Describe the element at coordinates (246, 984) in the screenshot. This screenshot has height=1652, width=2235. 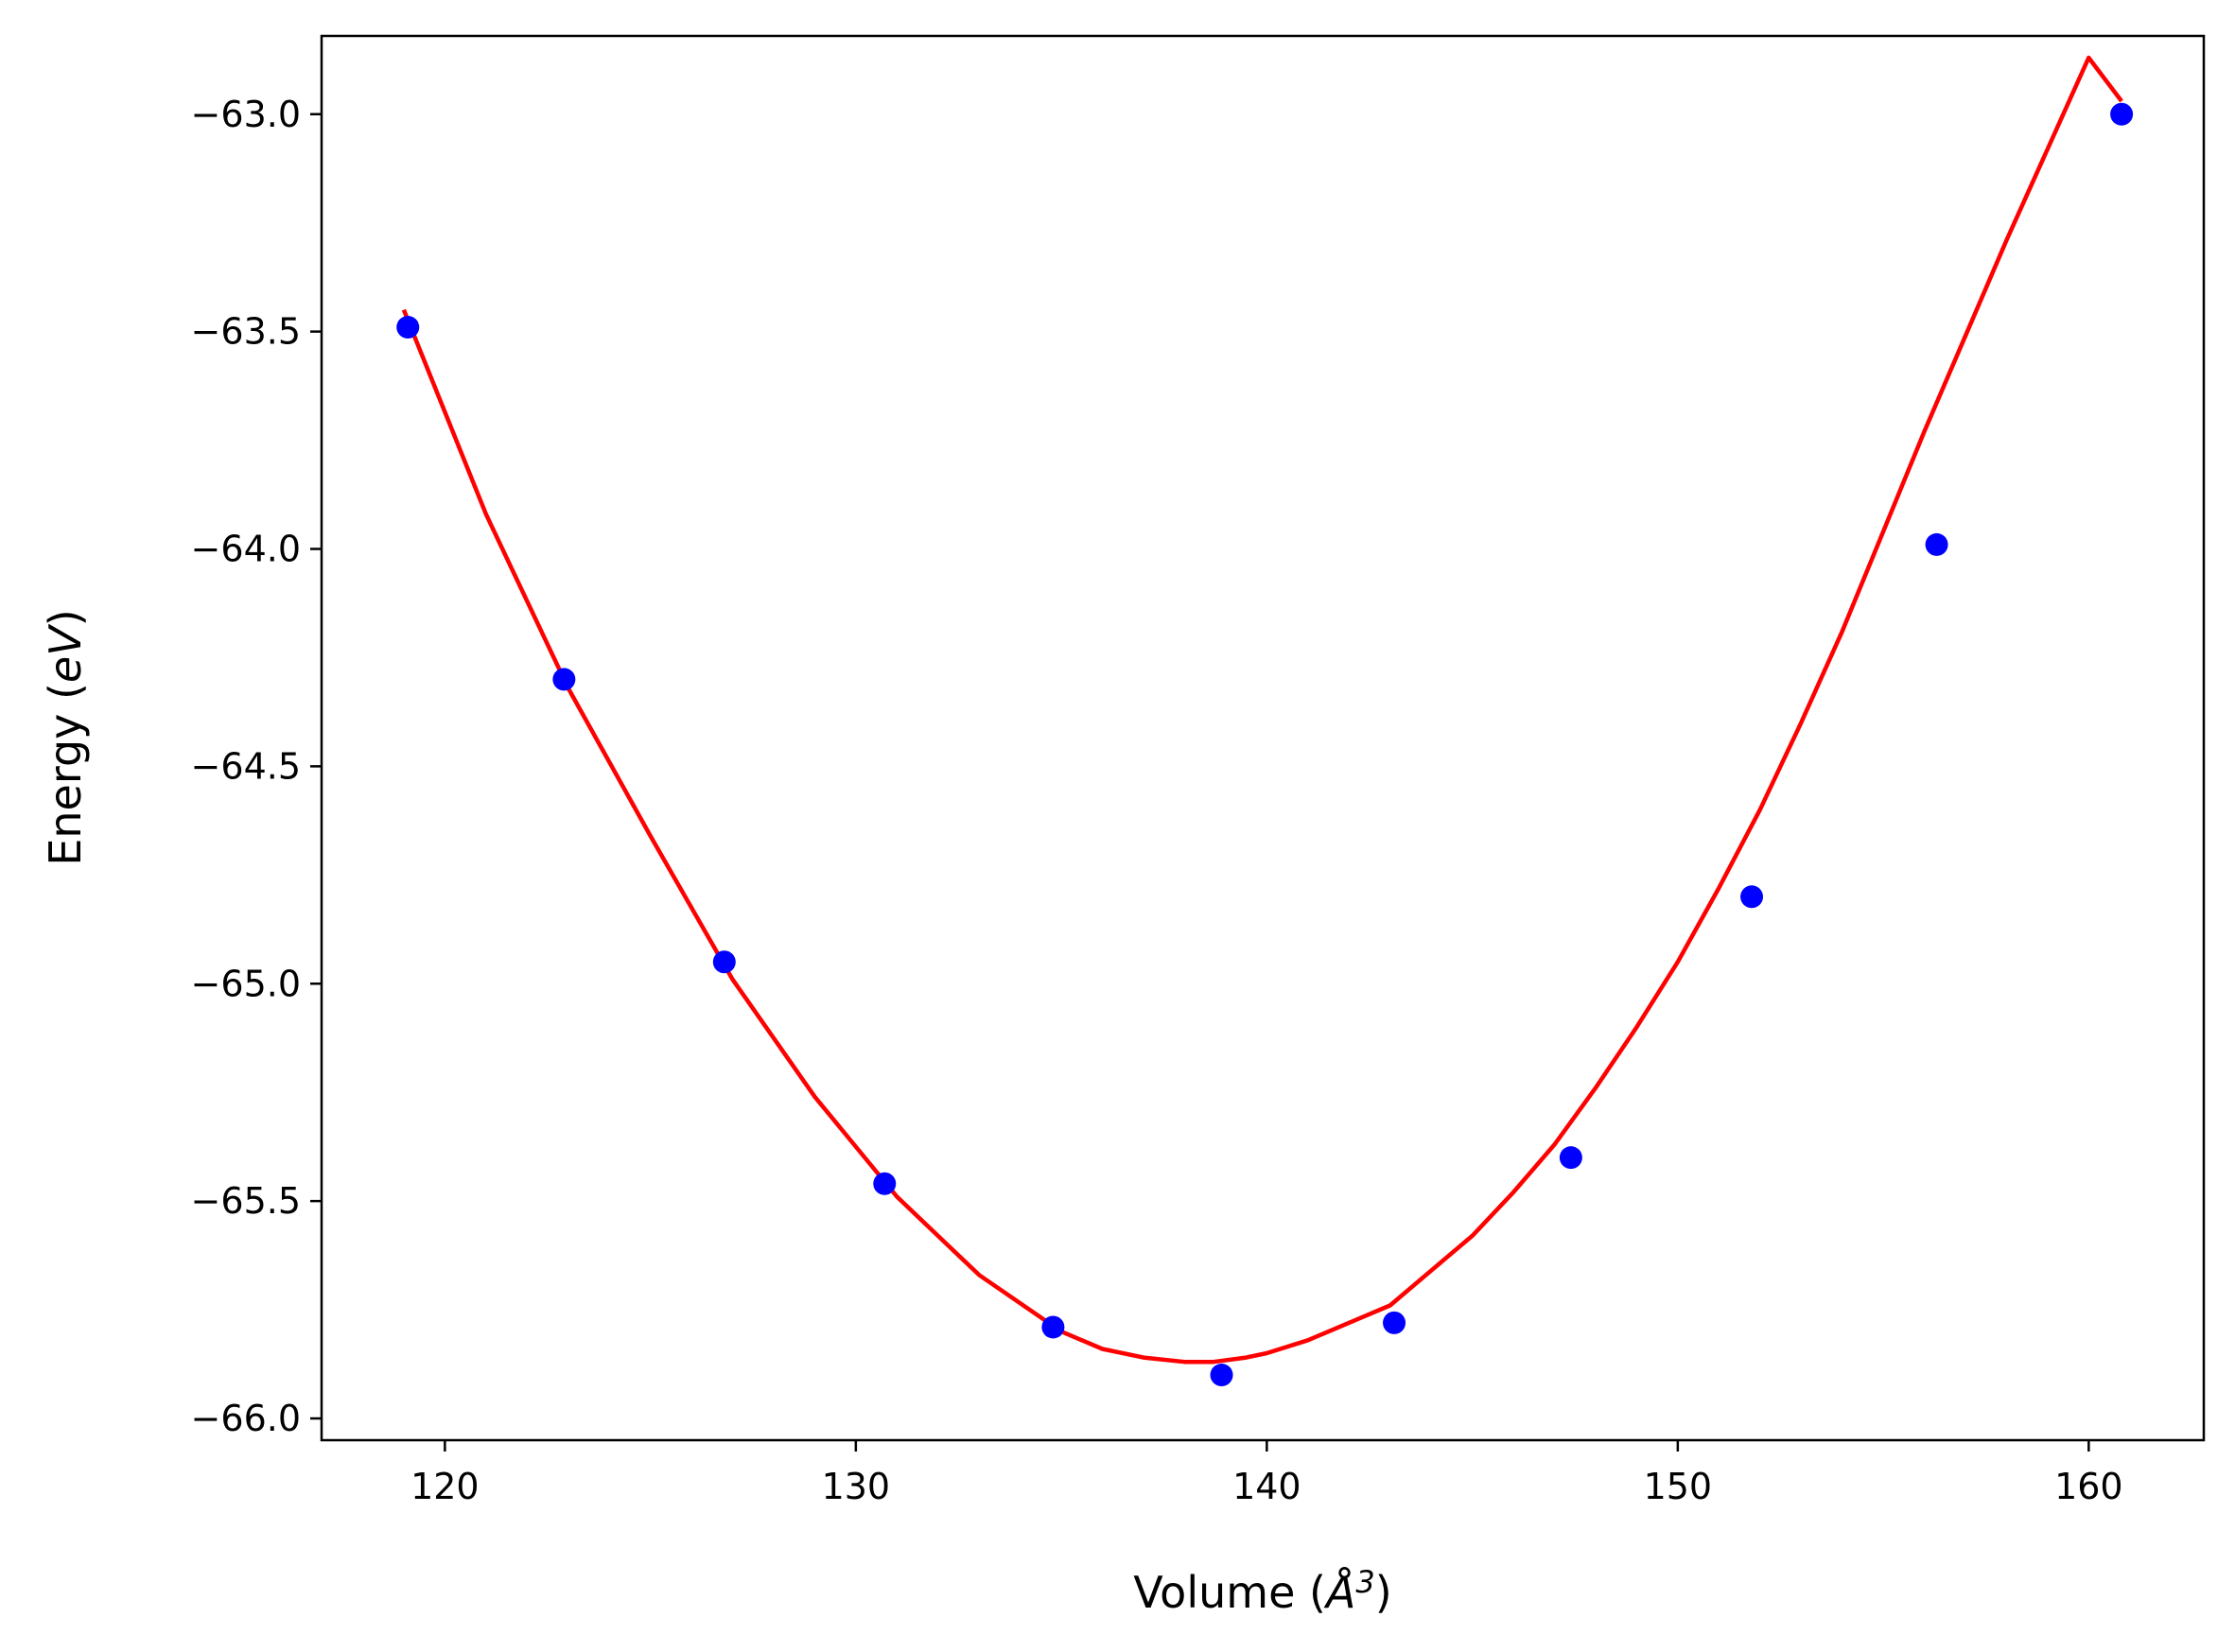
I see `y-tick-label: −65.0` at that location.